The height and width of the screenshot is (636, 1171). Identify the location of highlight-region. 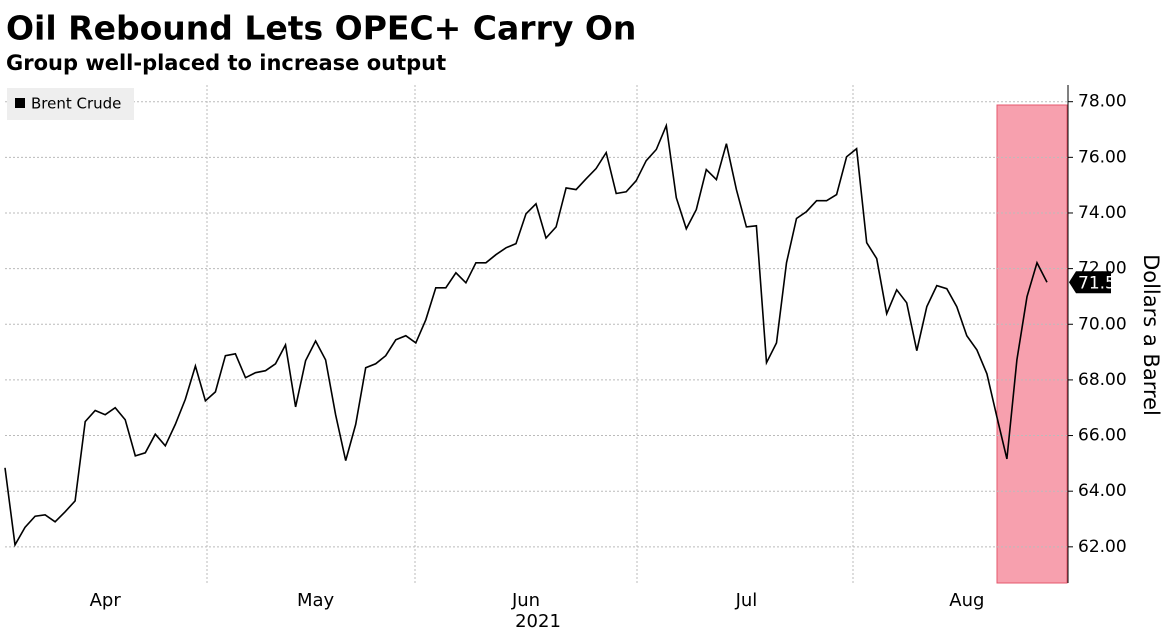
(1032, 344).